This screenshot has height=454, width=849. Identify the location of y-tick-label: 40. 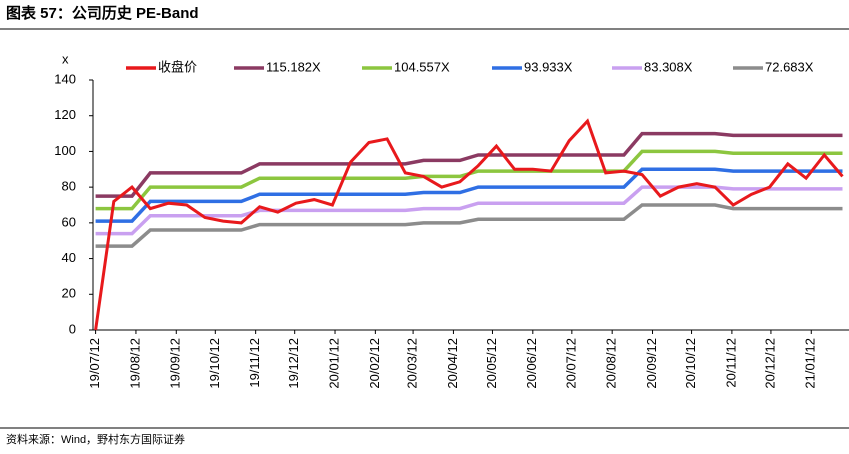
(69, 257).